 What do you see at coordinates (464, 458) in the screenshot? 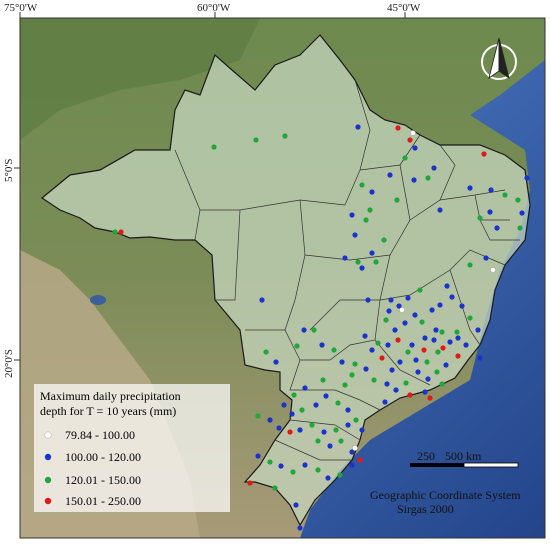
I see `scale-bar: 250 500 km` at bounding box center [464, 458].